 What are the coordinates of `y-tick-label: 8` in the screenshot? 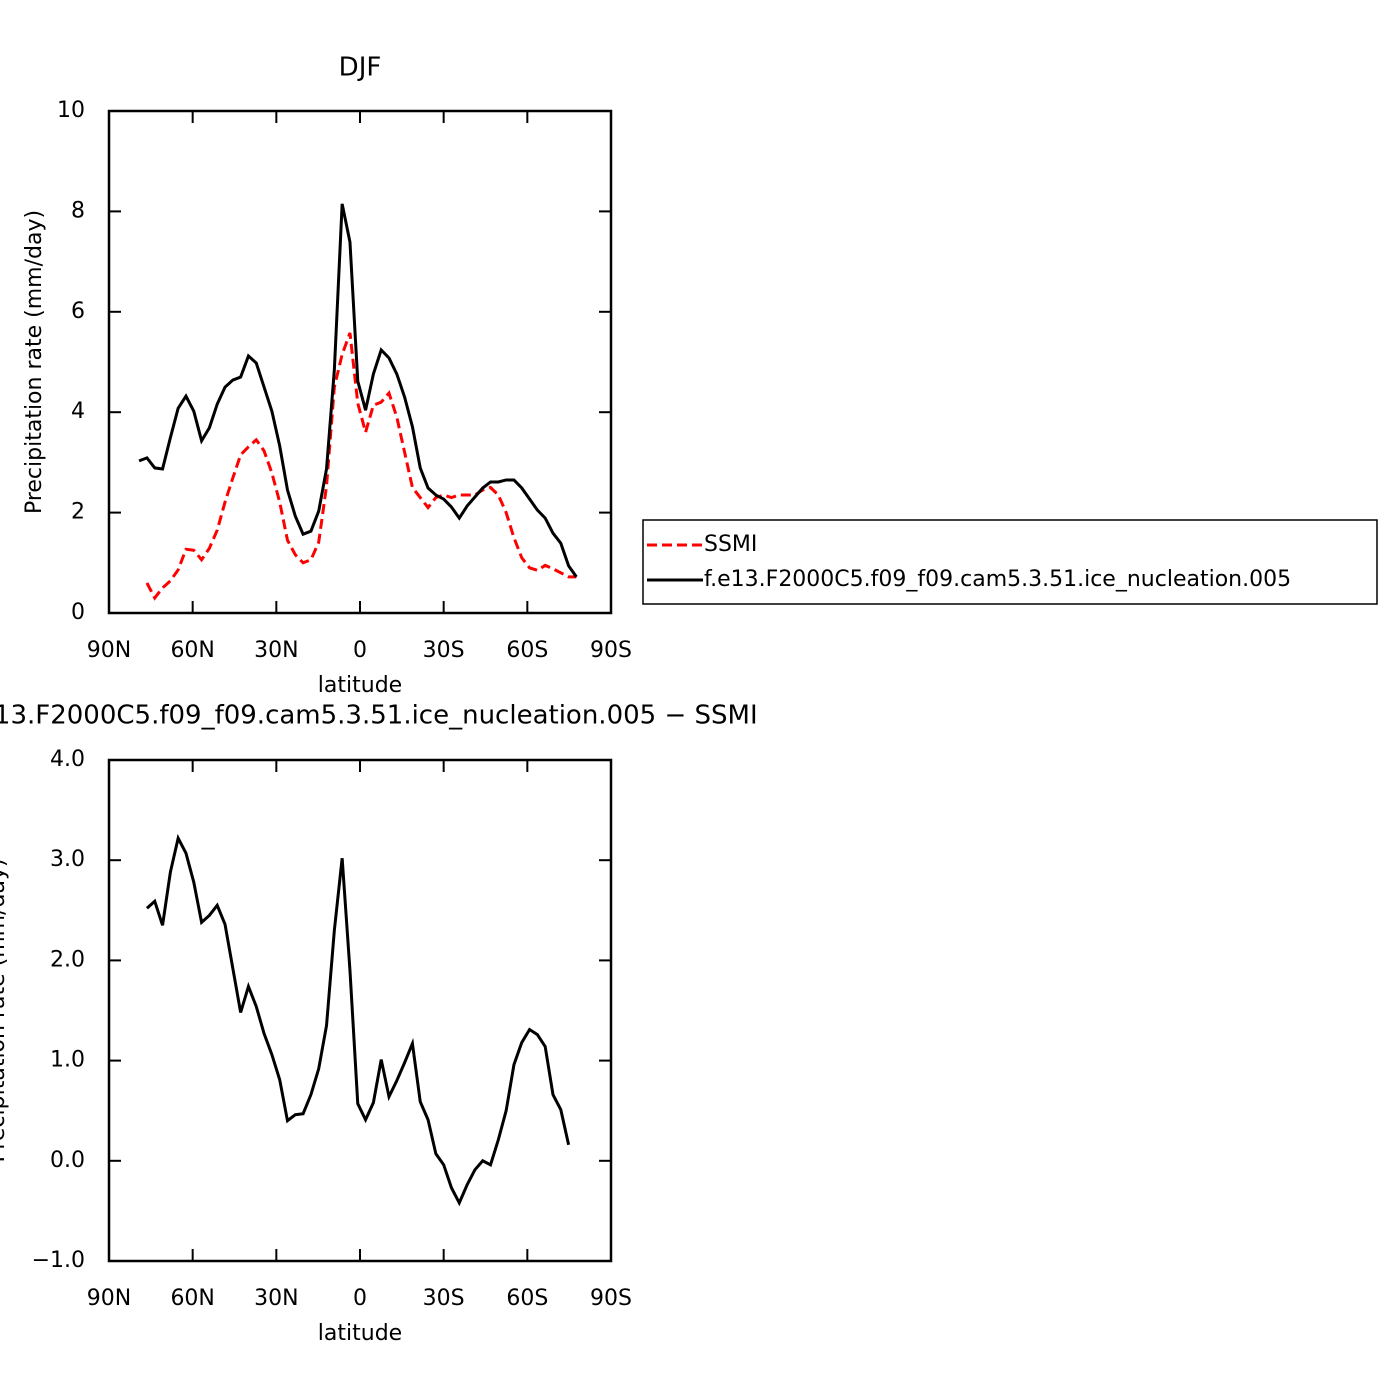 It's located at (78, 210).